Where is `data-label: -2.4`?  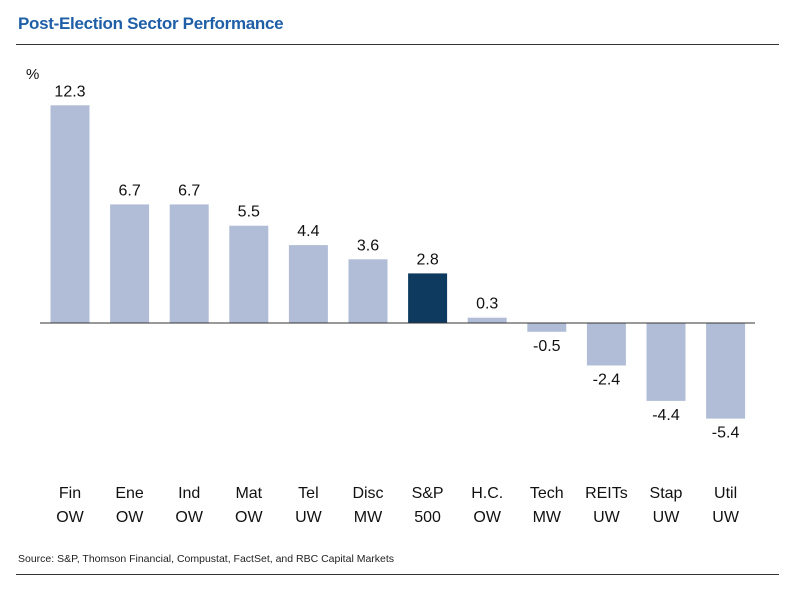
data-label: -2.4 is located at coordinates (607, 380).